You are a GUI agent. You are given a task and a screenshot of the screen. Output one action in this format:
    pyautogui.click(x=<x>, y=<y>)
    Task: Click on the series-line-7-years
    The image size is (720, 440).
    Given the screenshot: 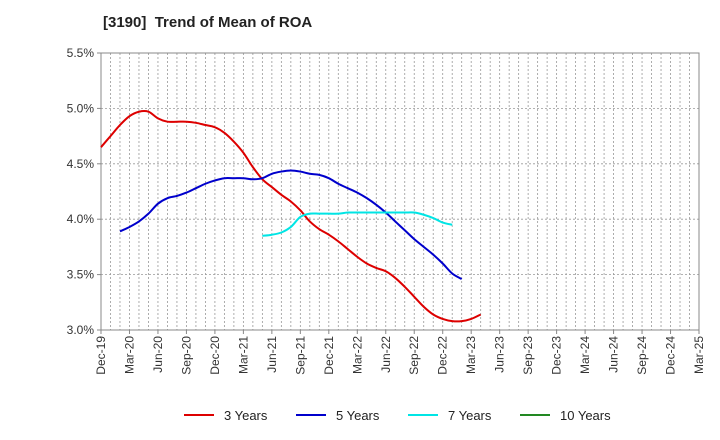 What is the action you would take?
    pyautogui.click(x=357, y=224)
    